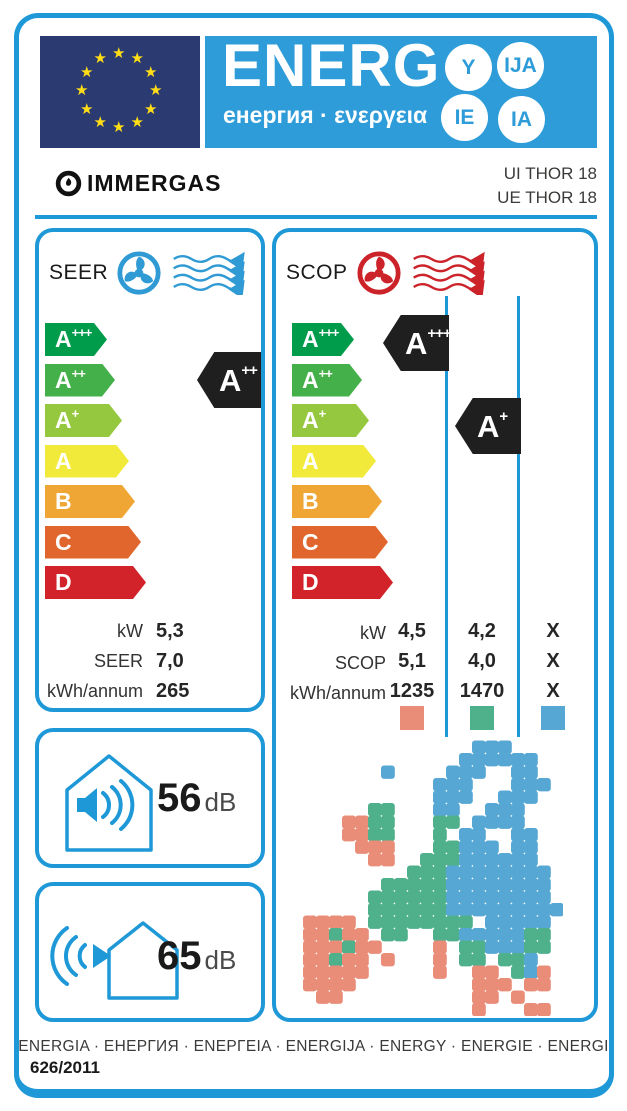 Image resolution: width=627 pixels, height=1111 pixels. What do you see at coordinates (68, 183) in the screenshot?
I see `immergas-logo-icon` at bounding box center [68, 183].